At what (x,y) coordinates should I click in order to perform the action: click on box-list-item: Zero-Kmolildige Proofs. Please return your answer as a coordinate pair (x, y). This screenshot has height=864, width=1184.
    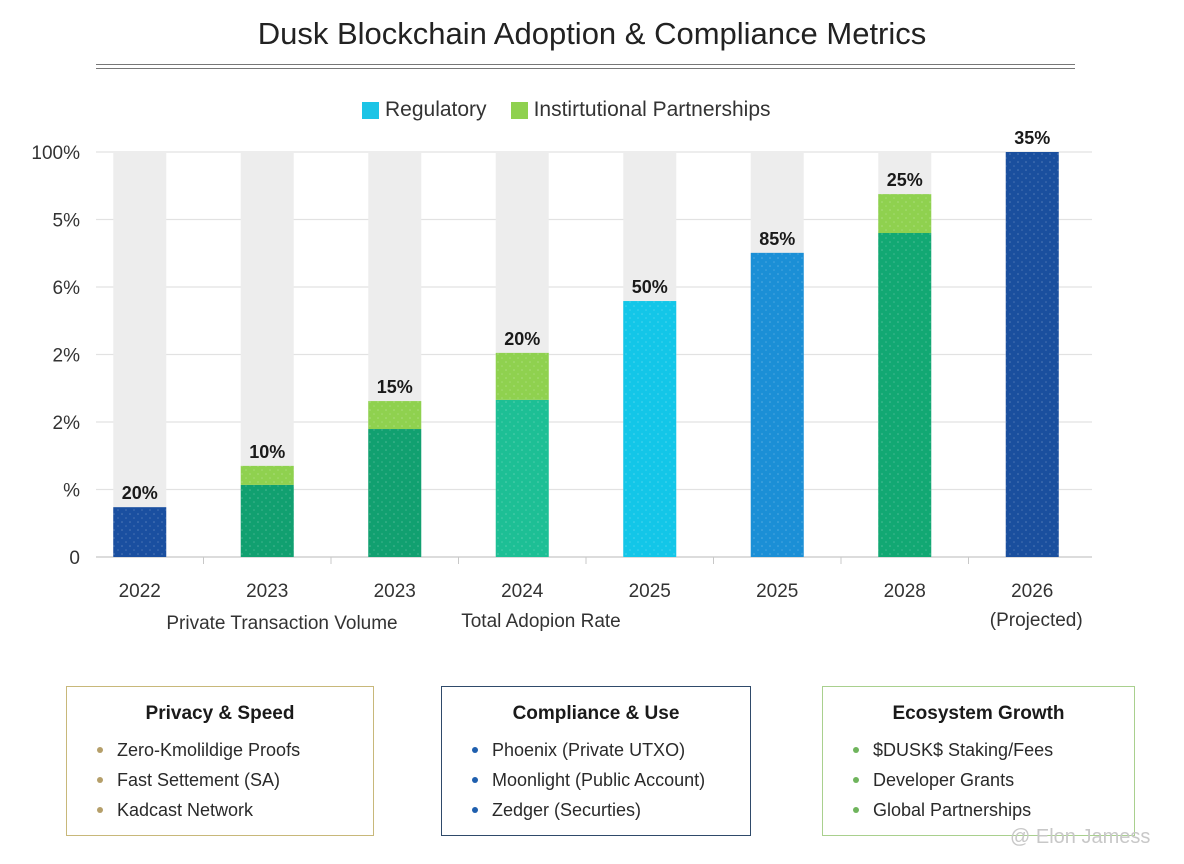
    Looking at the image, I should click on (235, 750).